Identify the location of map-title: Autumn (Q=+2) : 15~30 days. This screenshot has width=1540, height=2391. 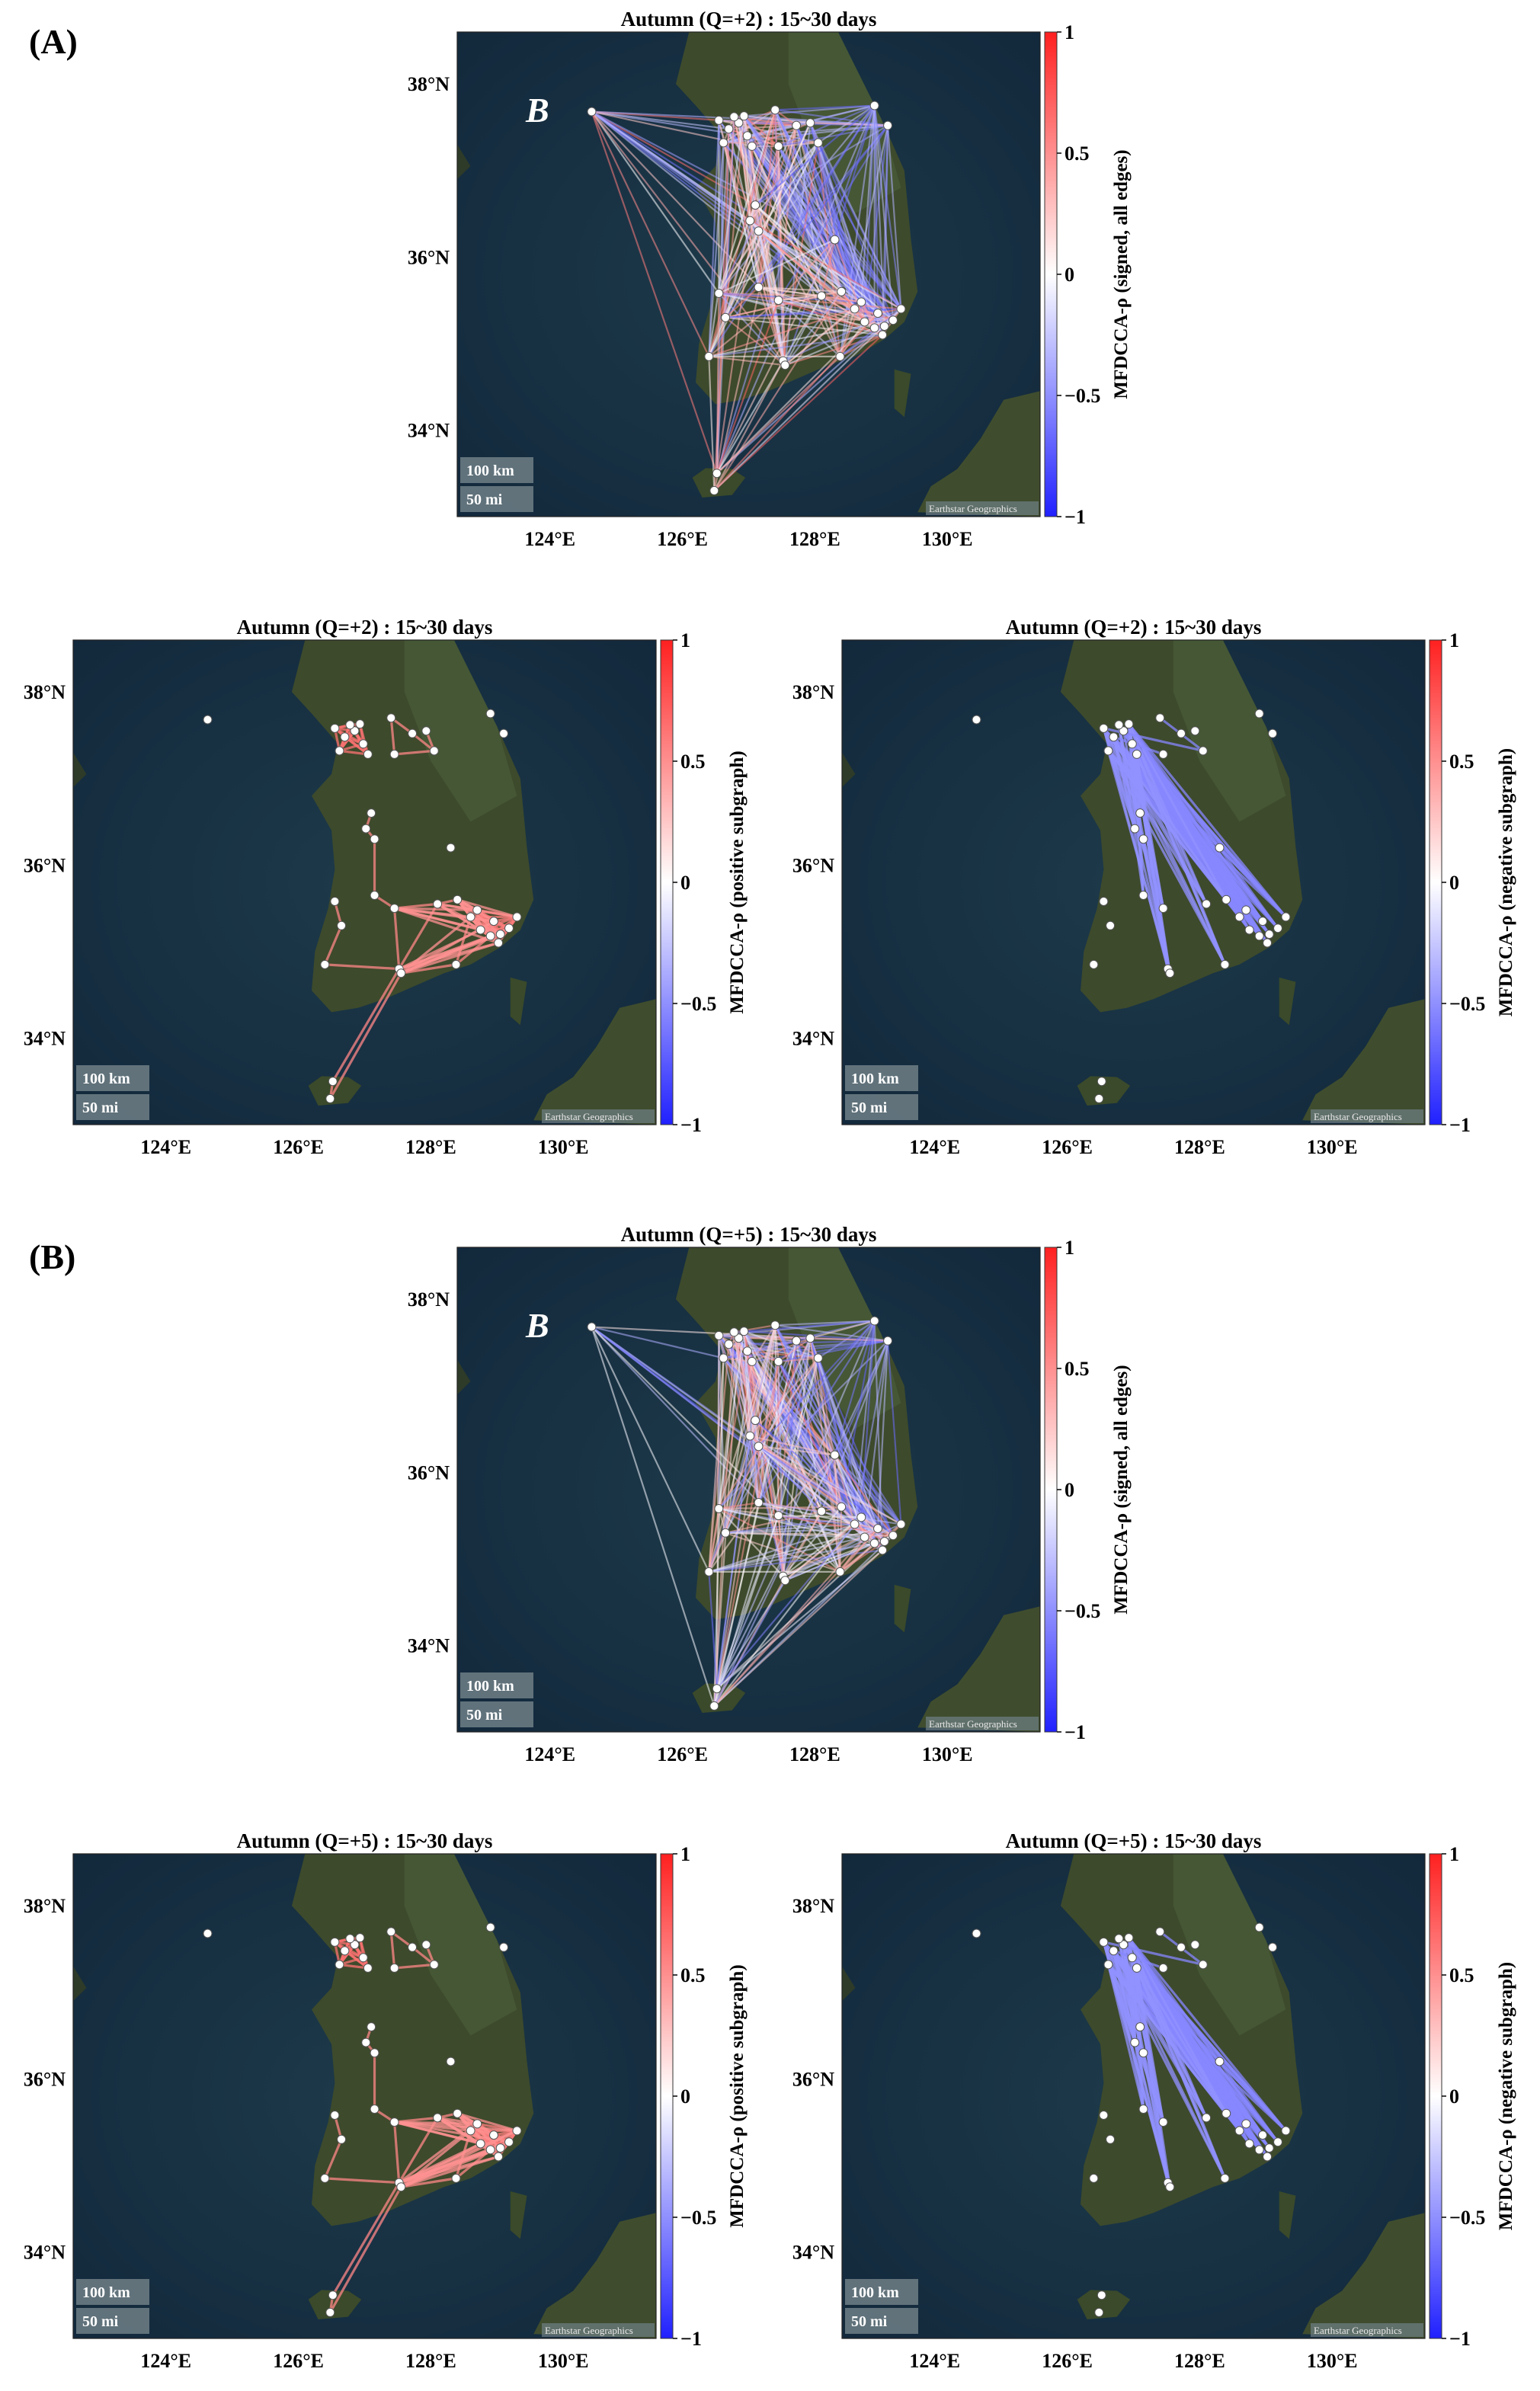
(1134, 627).